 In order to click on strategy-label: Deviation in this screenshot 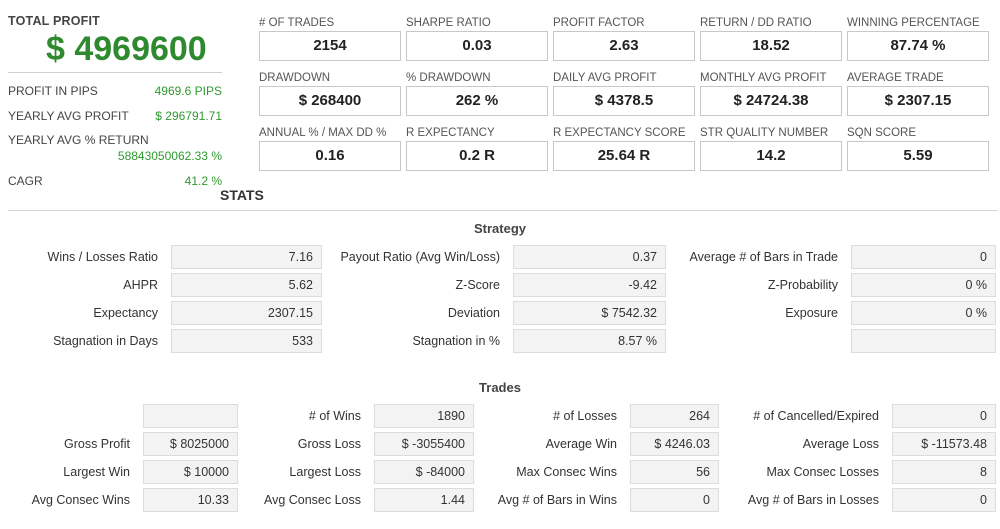, I will do `click(473, 313)`.